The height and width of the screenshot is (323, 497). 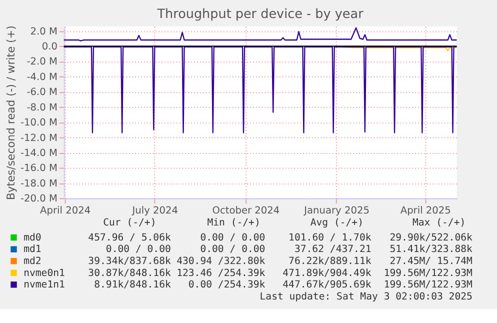 What do you see at coordinates (439, 223) in the screenshot?
I see `text: Max (-/+)` at bounding box center [439, 223].